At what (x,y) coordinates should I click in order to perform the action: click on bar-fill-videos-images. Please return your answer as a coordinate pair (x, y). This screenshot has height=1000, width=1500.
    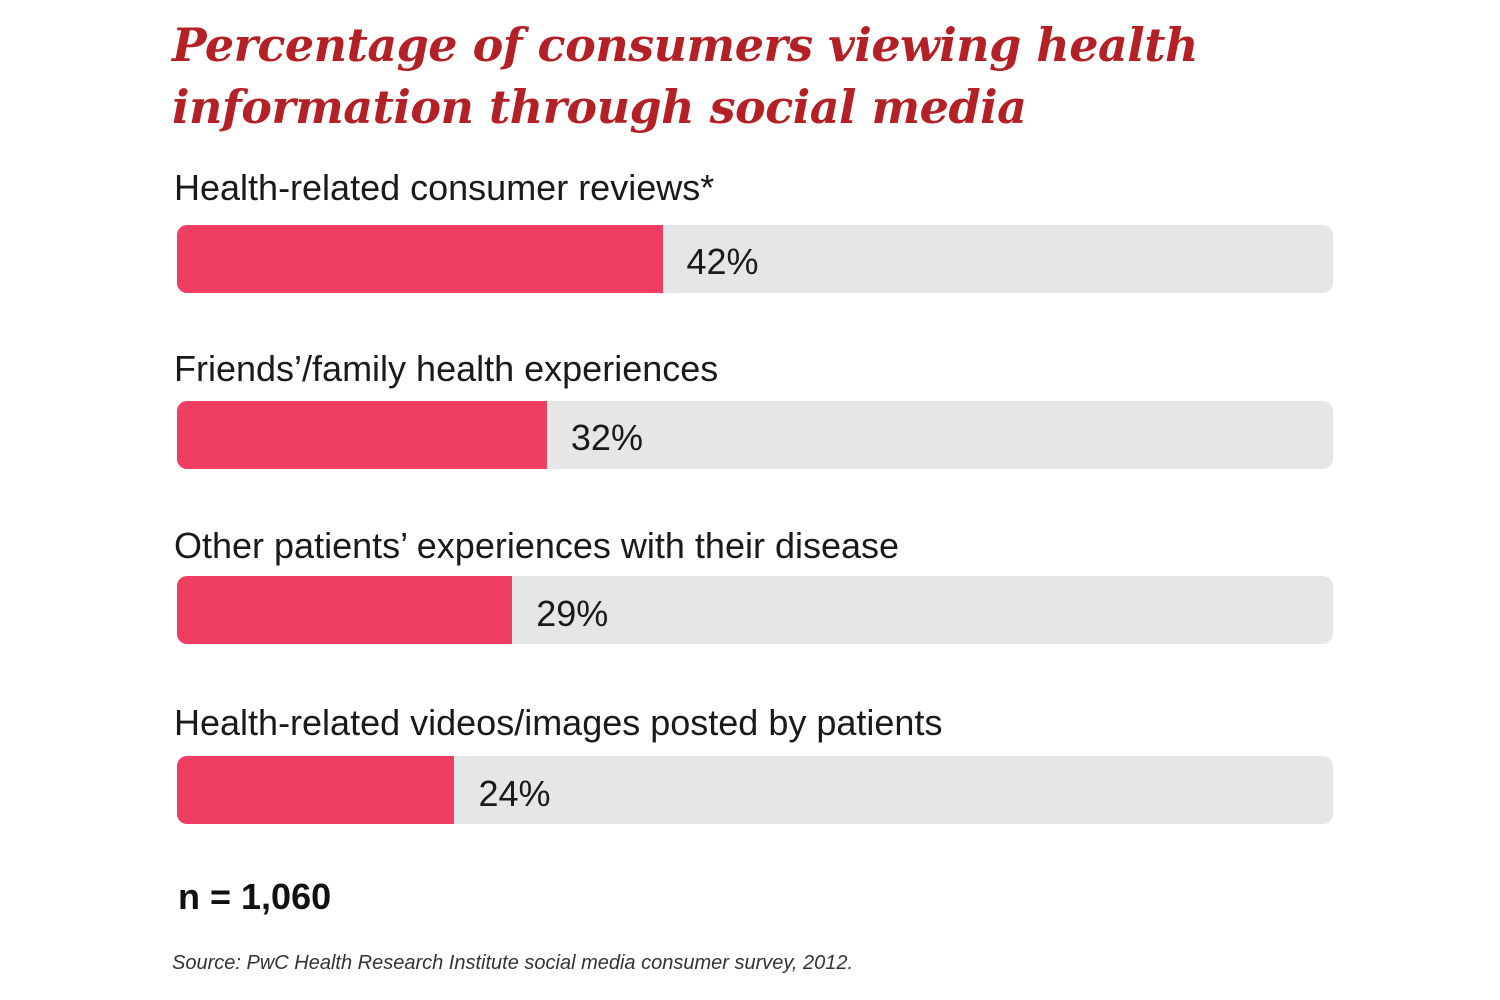
    Looking at the image, I should click on (316, 790).